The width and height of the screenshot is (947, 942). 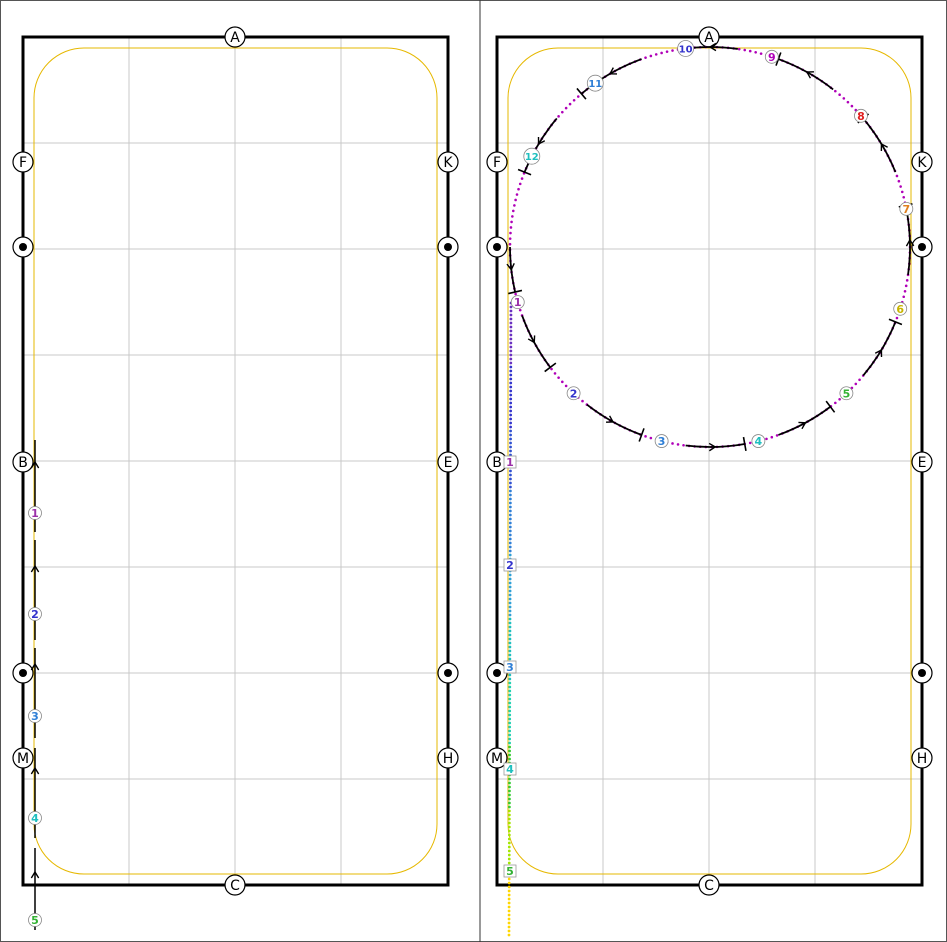 I want to click on approach-marker-5-label: 5, so click(x=510, y=871).